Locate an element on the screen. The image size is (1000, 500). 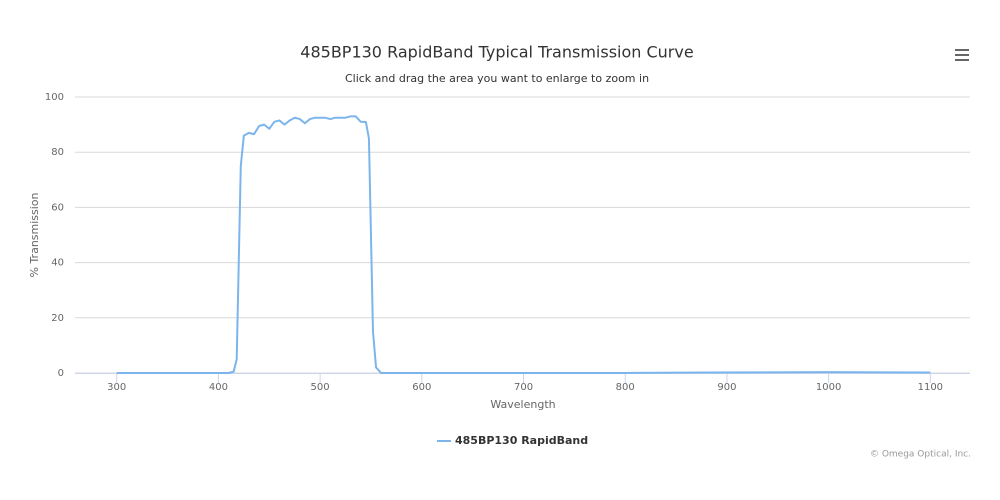
y-tick-label: 0 is located at coordinates (61, 373).